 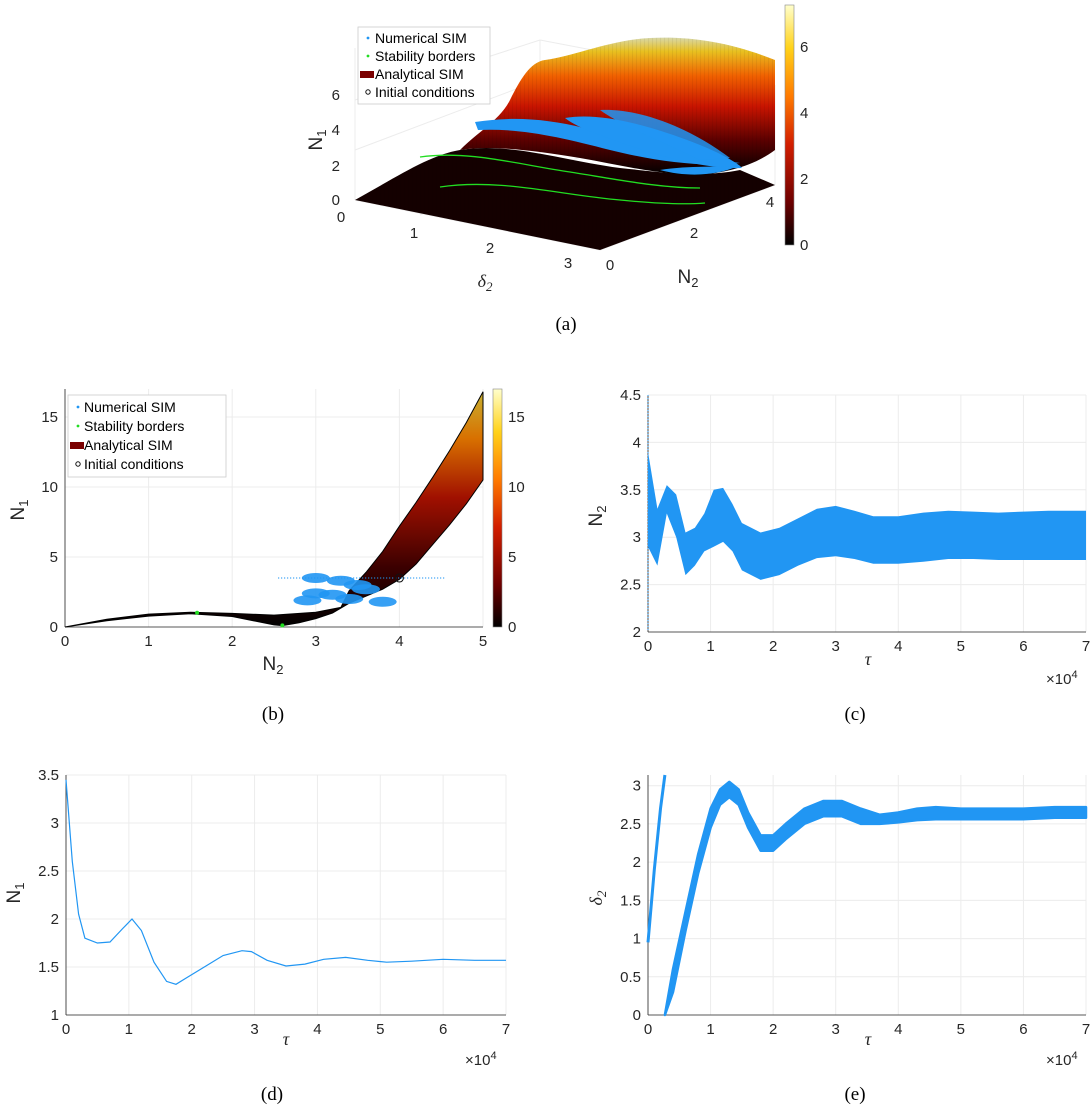 What do you see at coordinates (197, 612) in the screenshot?
I see `stability-point` at bounding box center [197, 612].